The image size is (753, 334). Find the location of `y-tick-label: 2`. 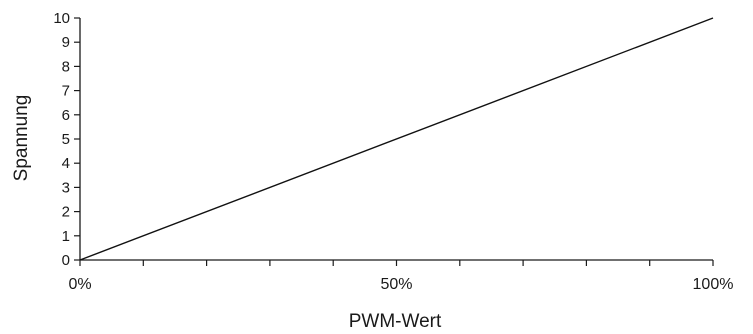

y-tick-label: 2 is located at coordinates (66, 212).